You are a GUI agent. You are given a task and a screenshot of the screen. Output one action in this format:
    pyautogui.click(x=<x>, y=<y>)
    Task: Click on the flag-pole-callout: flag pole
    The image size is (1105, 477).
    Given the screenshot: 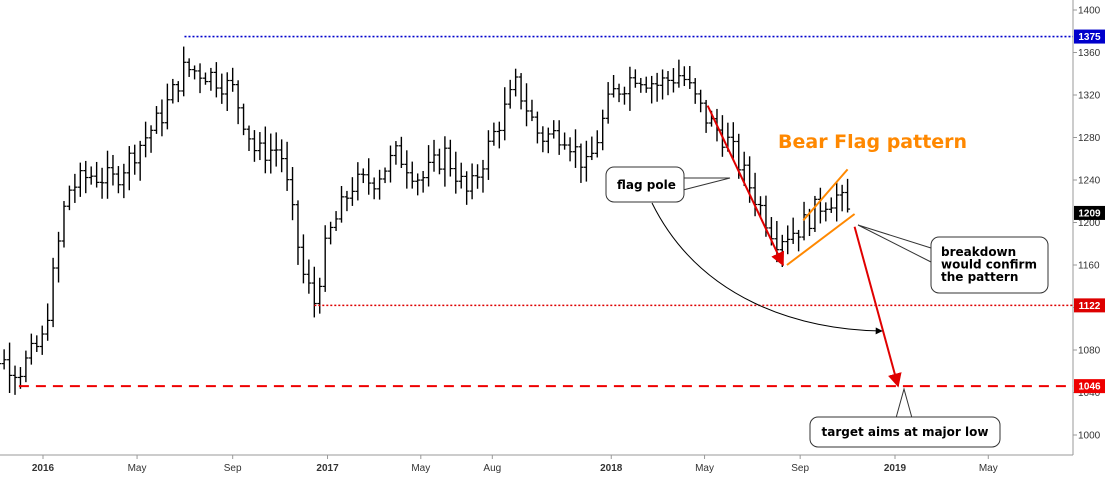 What is the action you would take?
    pyautogui.click(x=668, y=184)
    